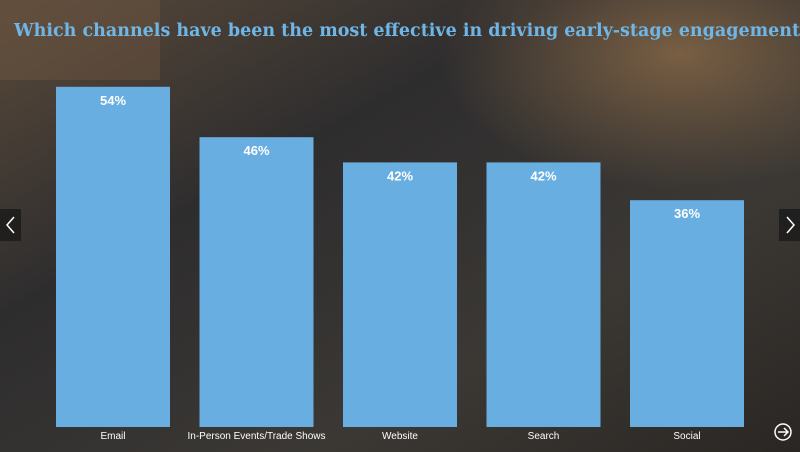 The image size is (800, 452). Describe the element at coordinates (256, 436) in the screenshot. I see `x-tick-label: In-Person Events/Trade Shows` at that location.